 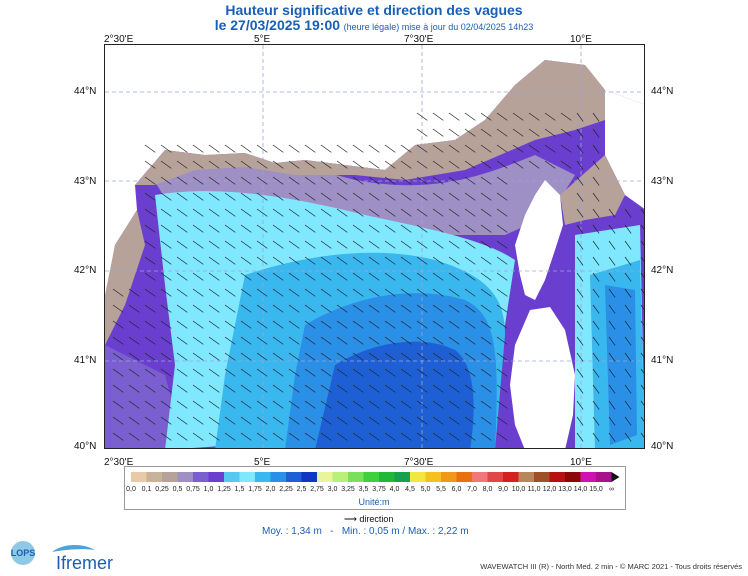 I want to click on svg-text: Ifremer, so click(x=84, y=562).